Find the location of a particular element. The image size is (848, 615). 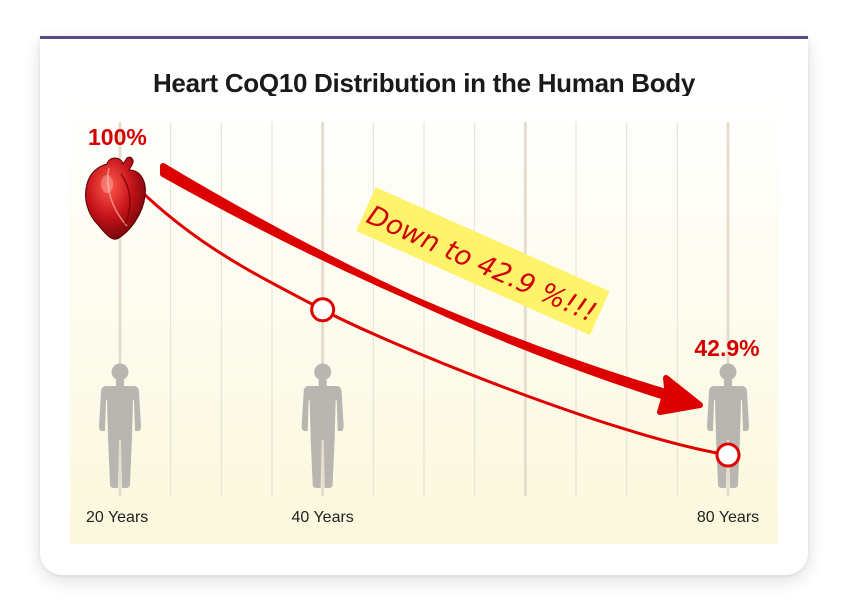

annotation-highlight is located at coordinates (483, 261).